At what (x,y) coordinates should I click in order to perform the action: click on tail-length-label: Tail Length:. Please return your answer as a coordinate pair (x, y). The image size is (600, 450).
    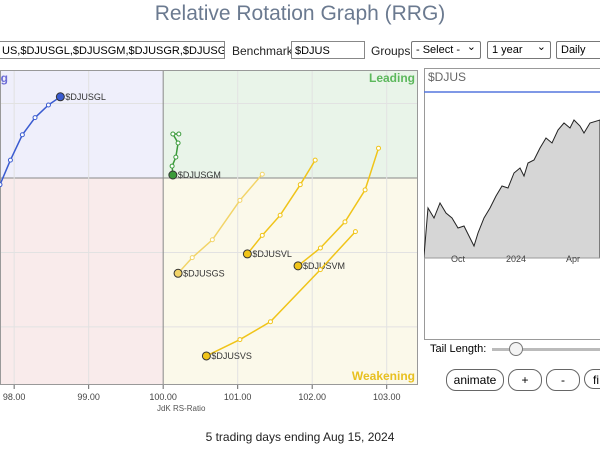
    Looking at the image, I should click on (458, 349).